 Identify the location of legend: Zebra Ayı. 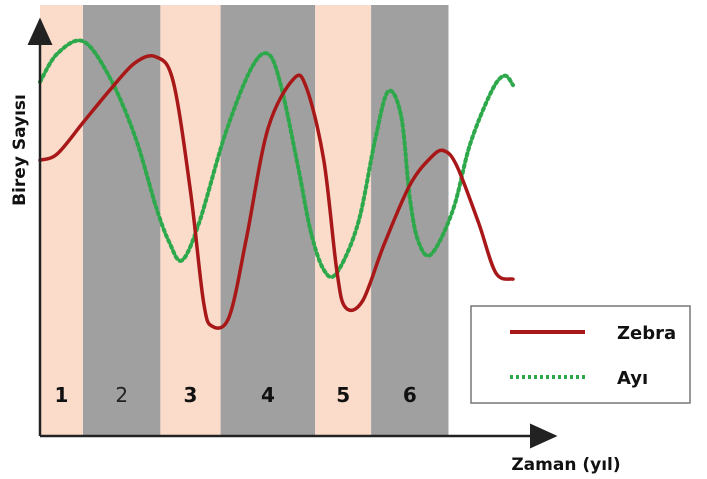
(580, 354).